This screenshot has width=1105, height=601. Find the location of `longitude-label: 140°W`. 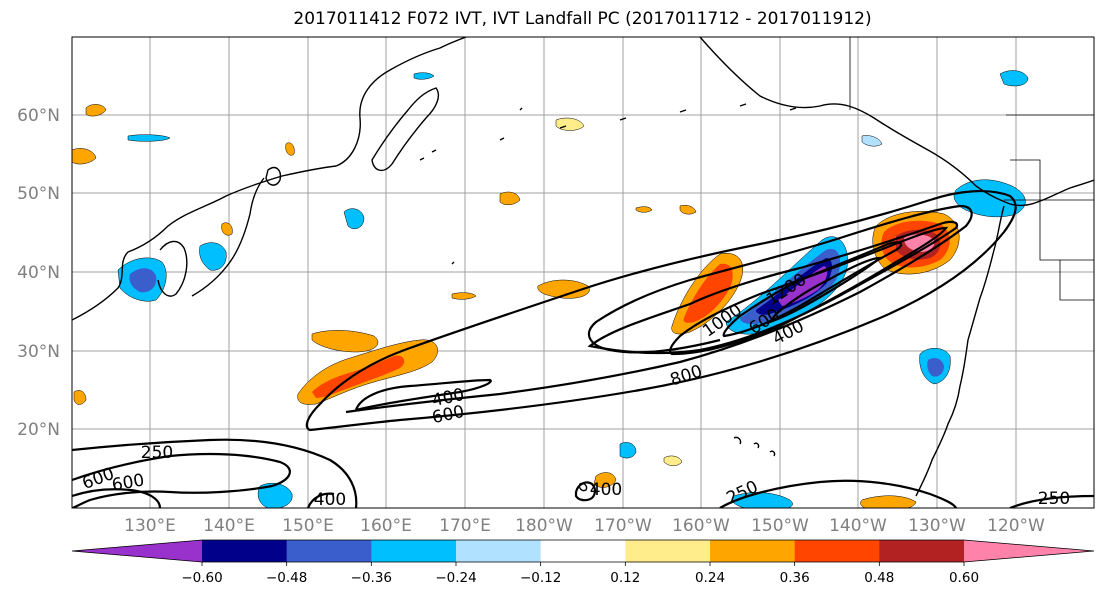

longitude-label: 140°W is located at coordinates (858, 526).